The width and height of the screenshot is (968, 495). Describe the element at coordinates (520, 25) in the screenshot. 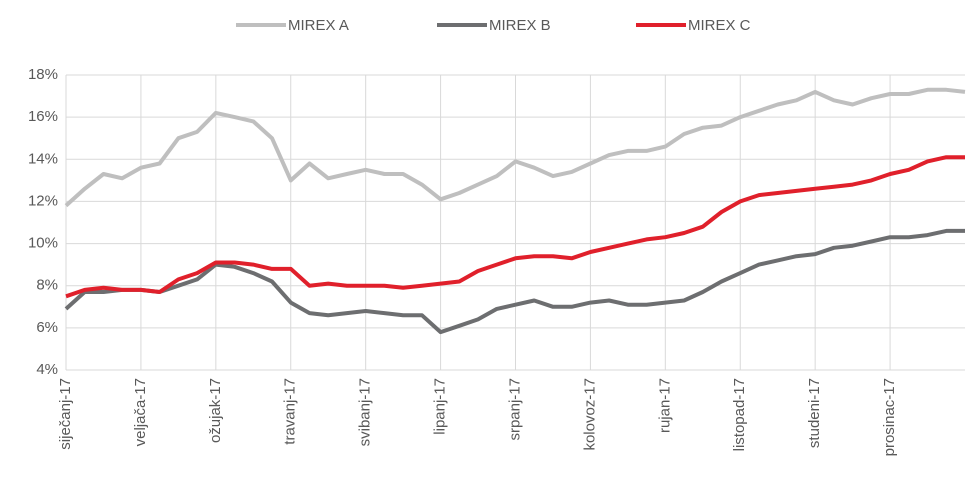

I see `legend-label: MIREX B` at that location.